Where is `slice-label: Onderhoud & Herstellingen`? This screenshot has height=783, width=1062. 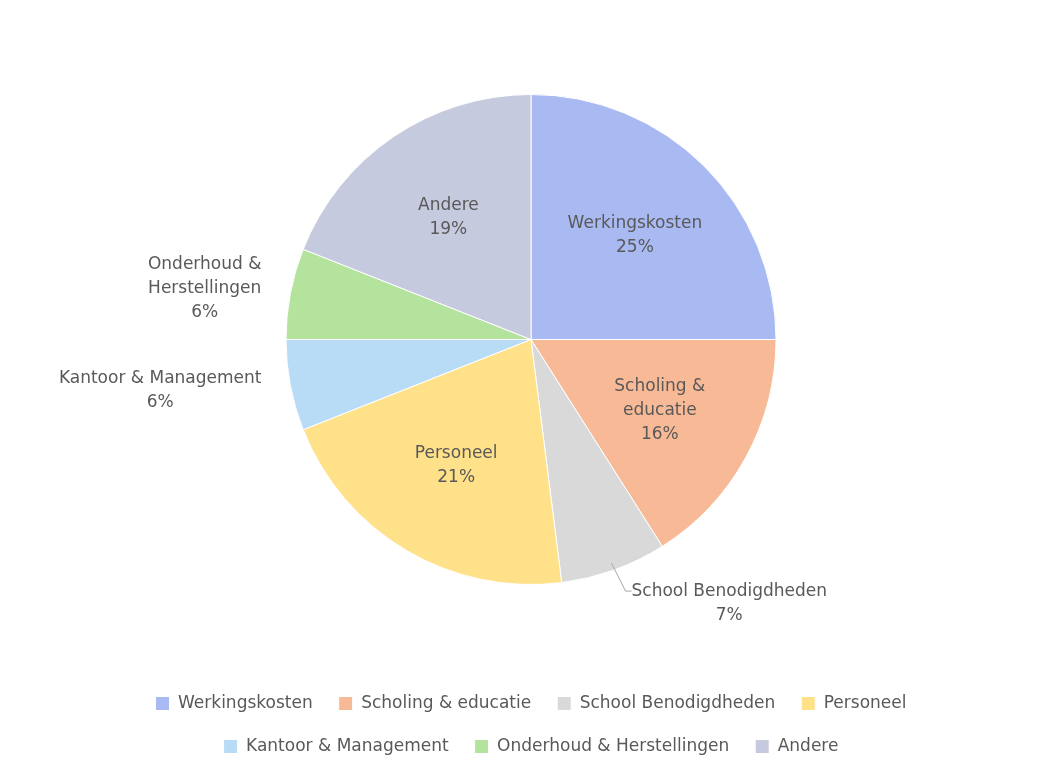 slice-label: Onderhoud & Herstellingen is located at coordinates (204, 274).